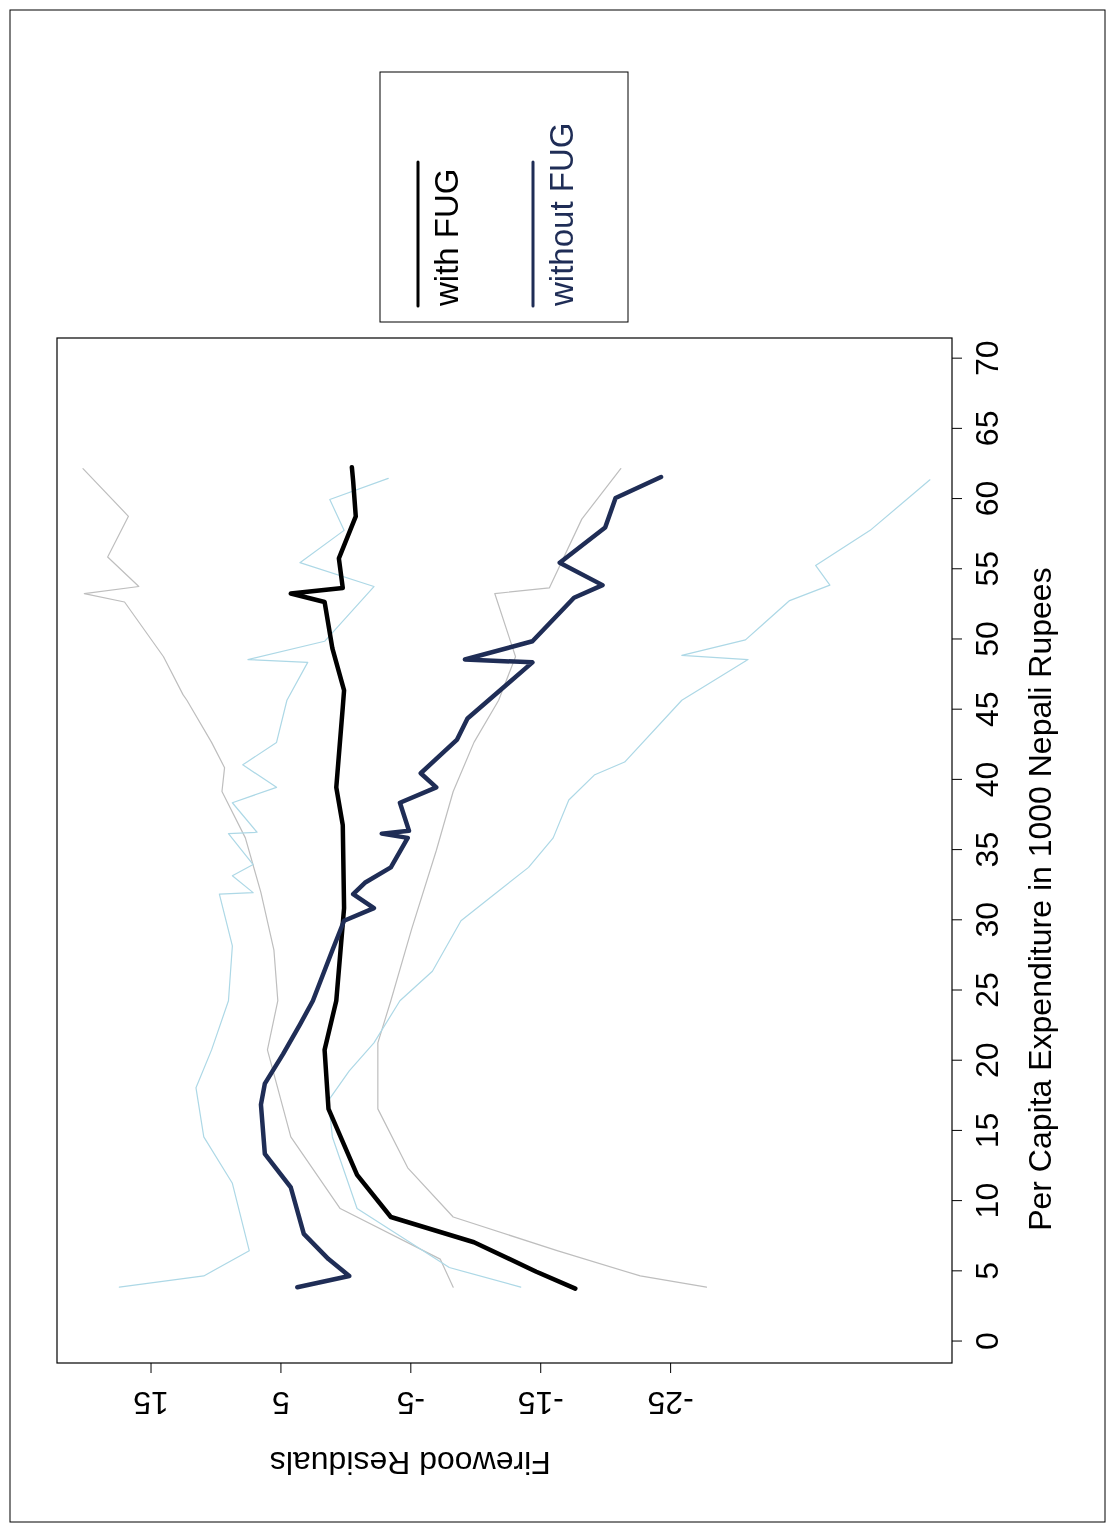  Describe the element at coordinates (446, 237) in the screenshot. I see `text: with FUG` at that location.